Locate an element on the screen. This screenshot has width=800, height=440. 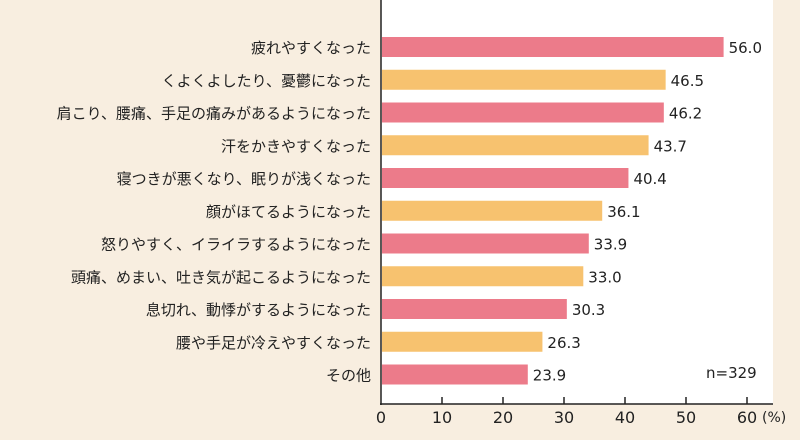
category-label: 息切れ、動悸がするようになった is located at coordinates (258, 310).